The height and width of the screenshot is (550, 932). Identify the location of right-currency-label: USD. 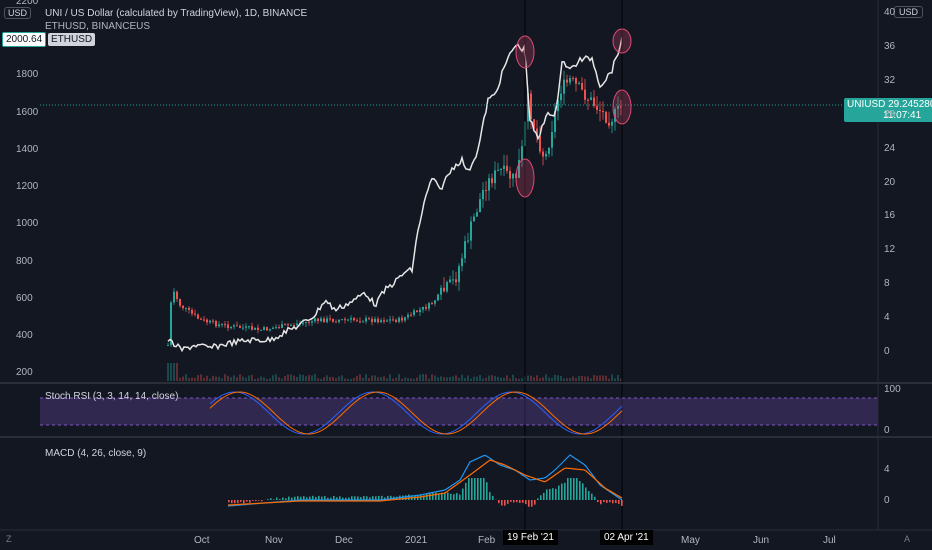
(909, 12).